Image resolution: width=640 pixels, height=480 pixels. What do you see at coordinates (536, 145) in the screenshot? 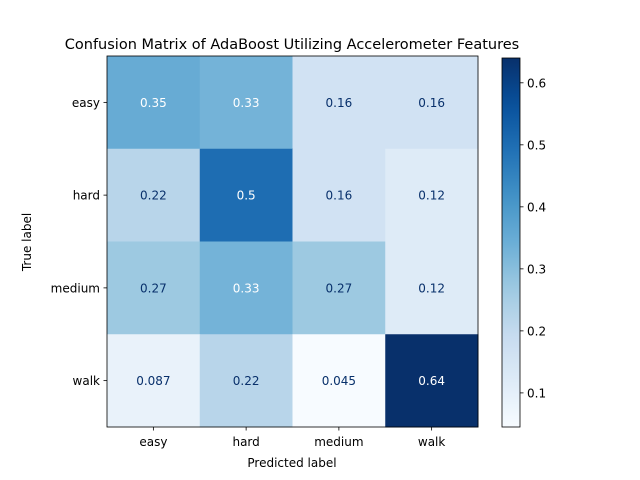
I see `colorbar-tick-label-4: 0.5` at bounding box center [536, 145].